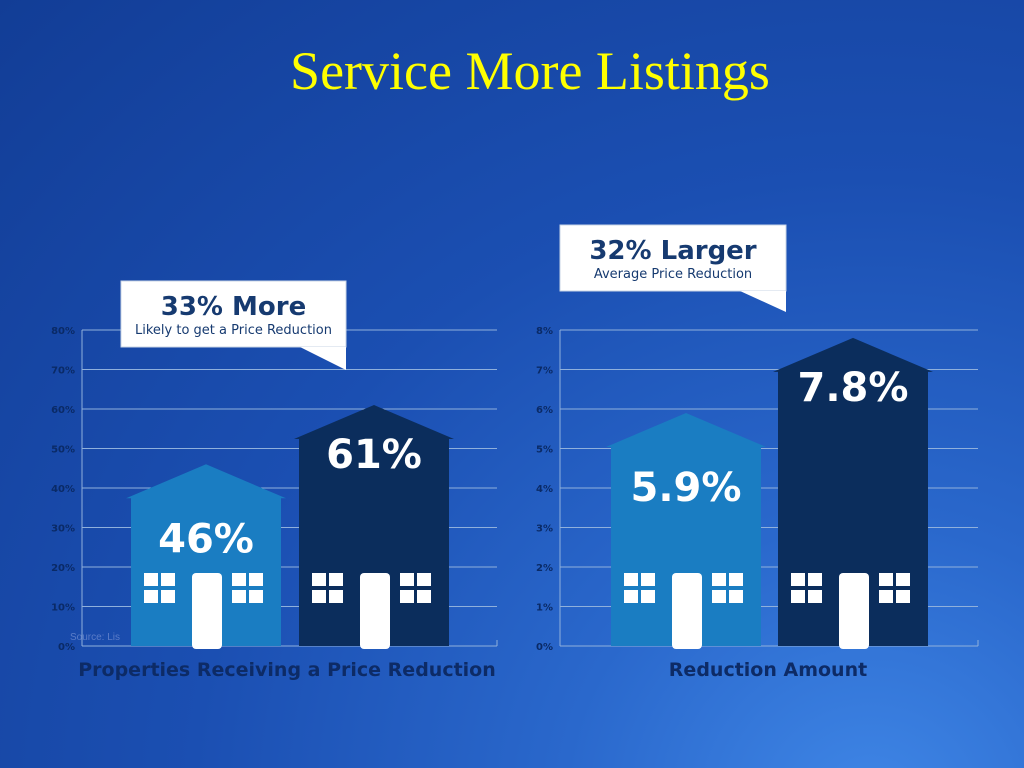  Describe the element at coordinates (95, 637) in the screenshot. I see `source-note: Source: Lis` at that location.